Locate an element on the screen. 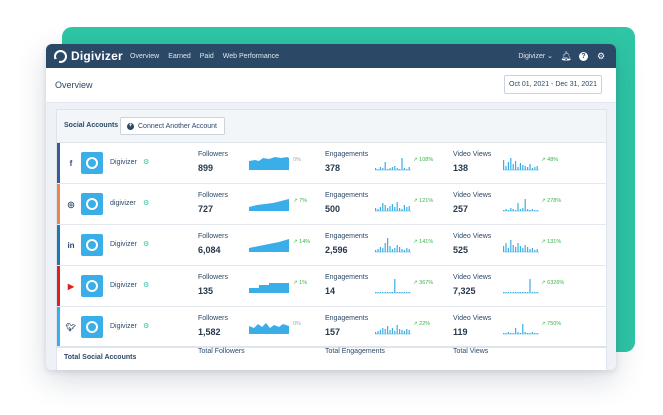  nav-item-earned: Earned is located at coordinates (179, 56).